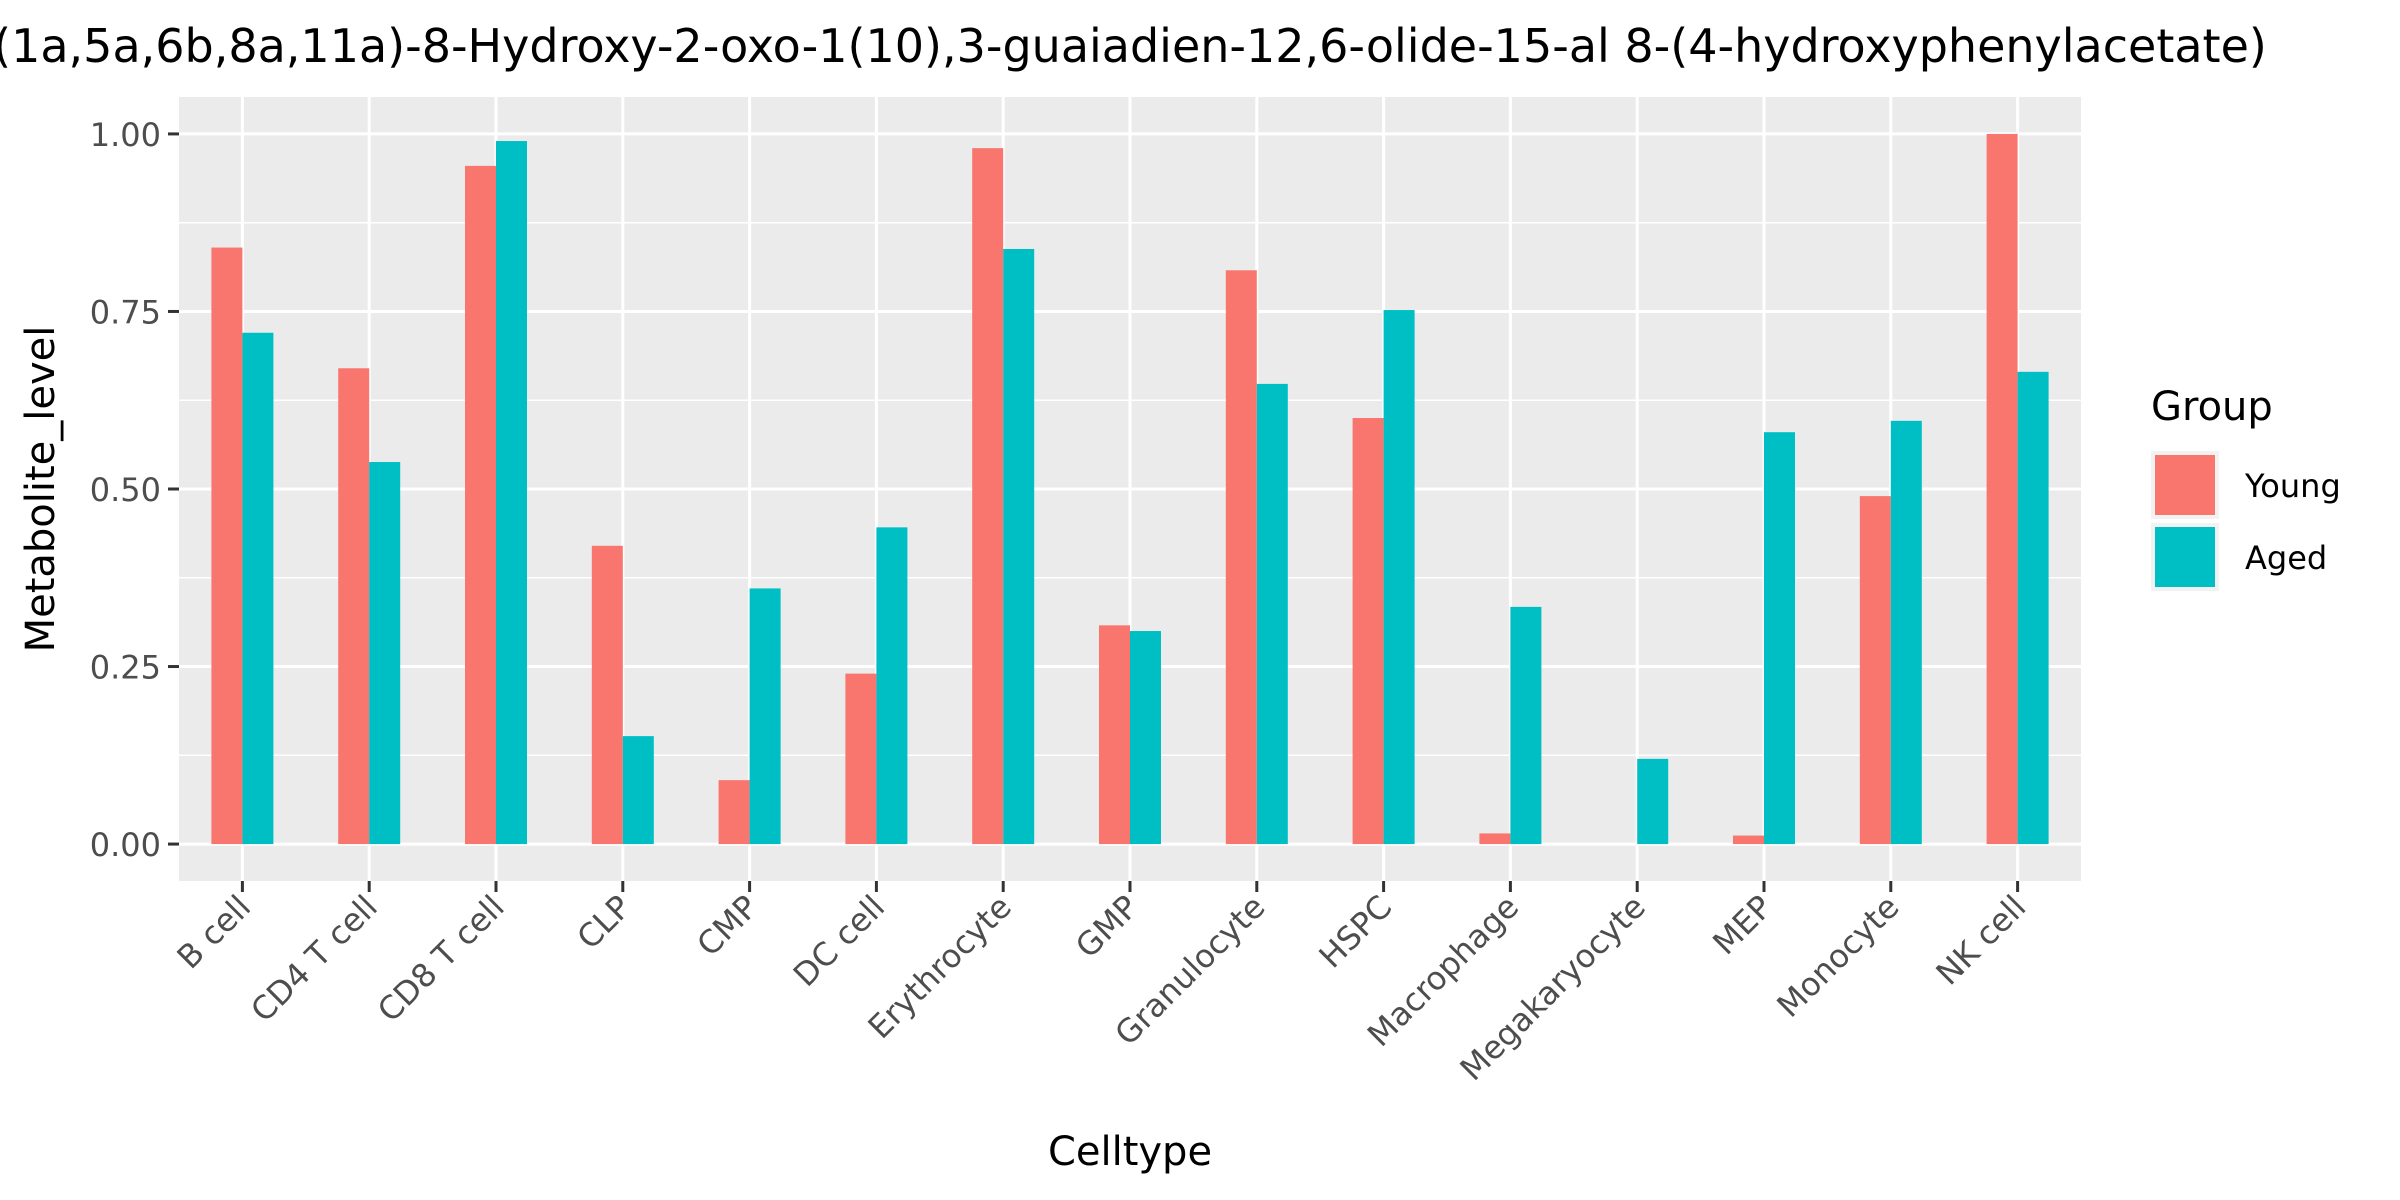 The image size is (2400, 1200). I want to click on bar-aged-cd4-t-cell, so click(385, 653).